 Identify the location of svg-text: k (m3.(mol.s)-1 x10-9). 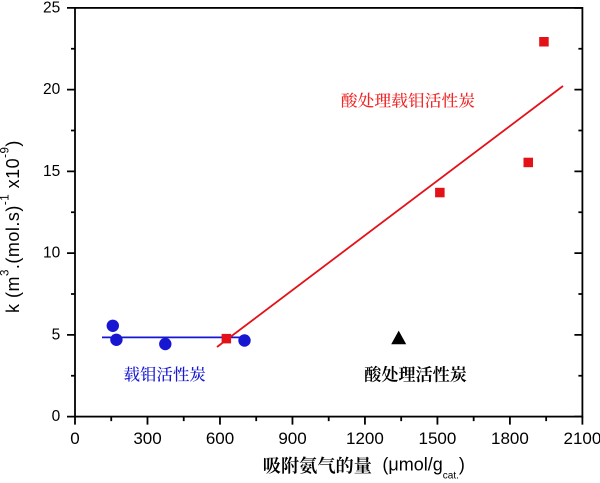
(11, 226).